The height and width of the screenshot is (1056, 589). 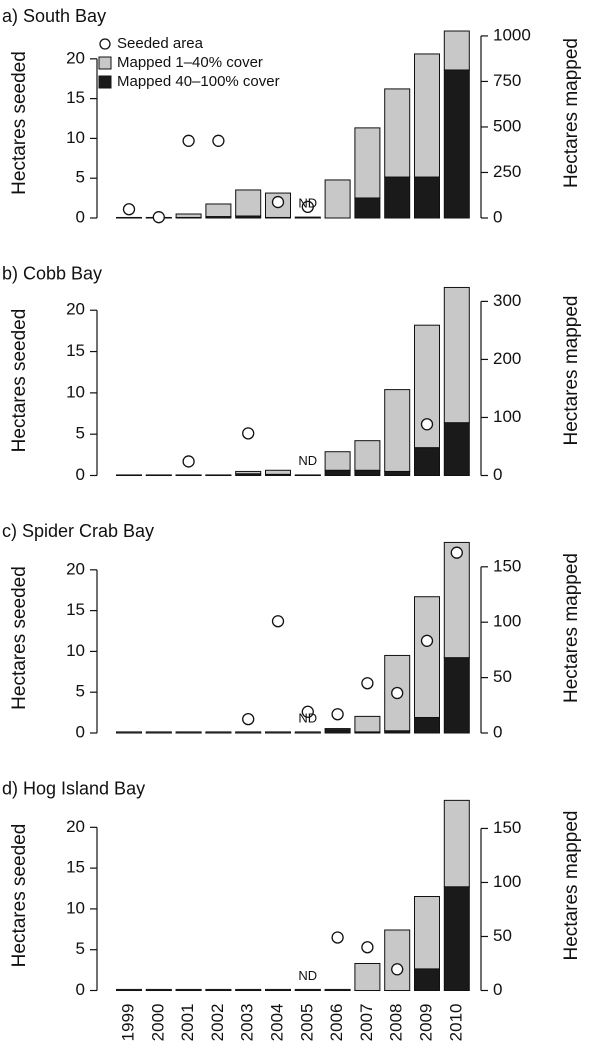 What do you see at coordinates (306, 1023) in the screenshot?
I see `x-tick-label: 2005` at bounding box center [306, 1023].